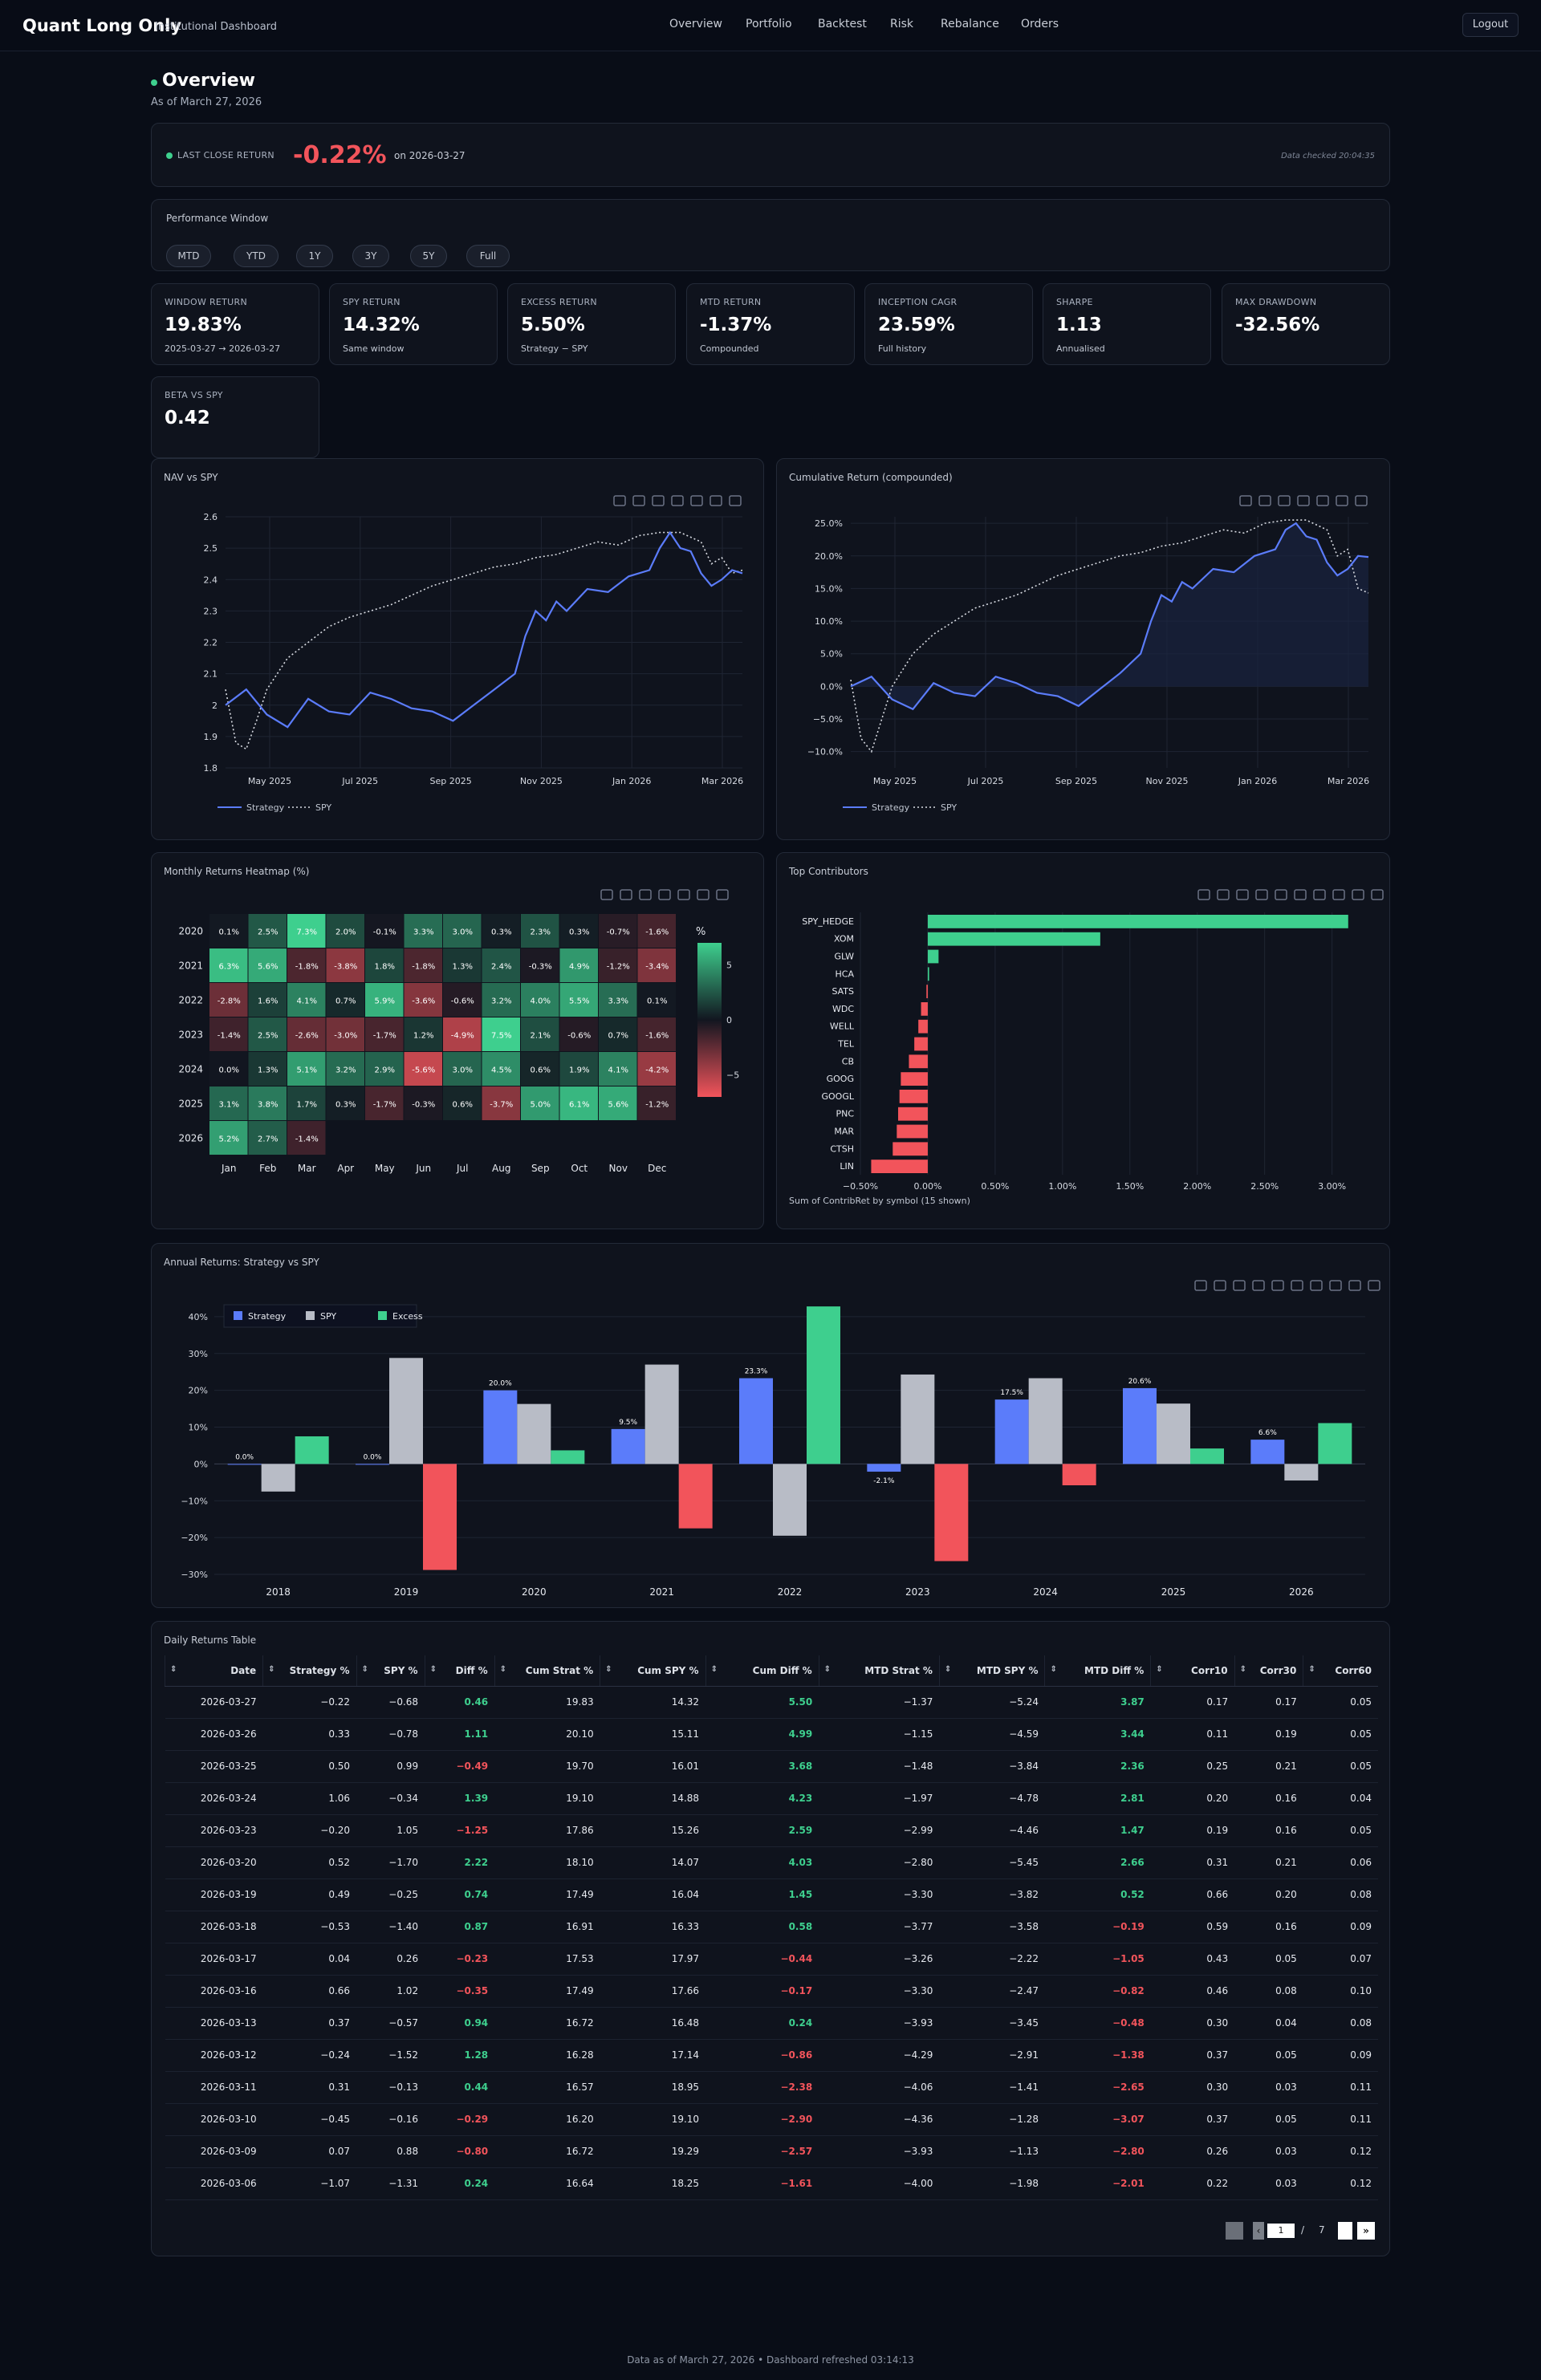  I want to click on column-header: ⇕ Corr60, so click(1340, 1671).